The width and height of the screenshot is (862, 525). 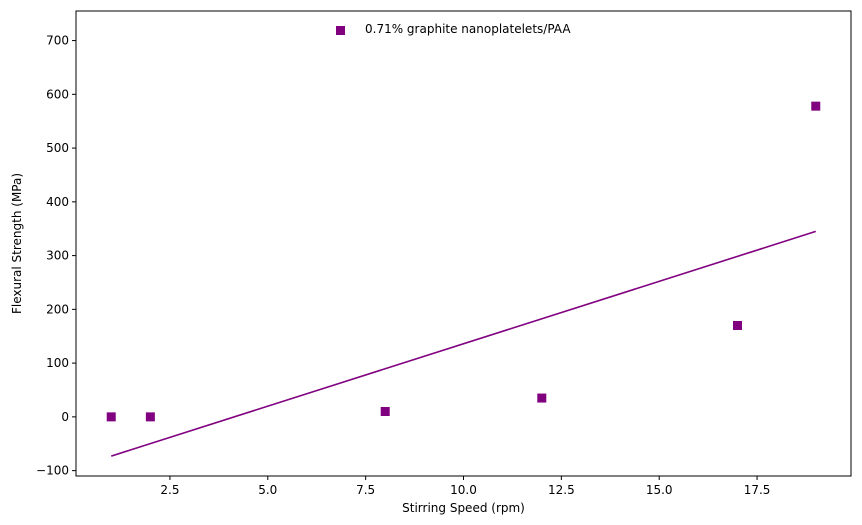 What do you see at coordinates (57, 148) in the screenshot?
I see `y-tick-label: 500` at bounding box center [57, 148].